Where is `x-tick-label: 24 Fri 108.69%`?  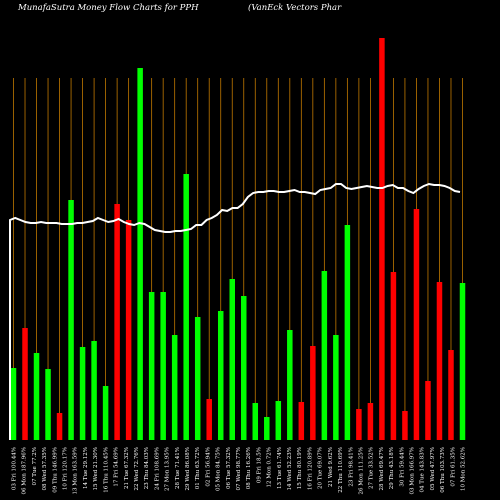
x-tick-label: 24 Fri 108.69% is located at coordinates (157, 468).